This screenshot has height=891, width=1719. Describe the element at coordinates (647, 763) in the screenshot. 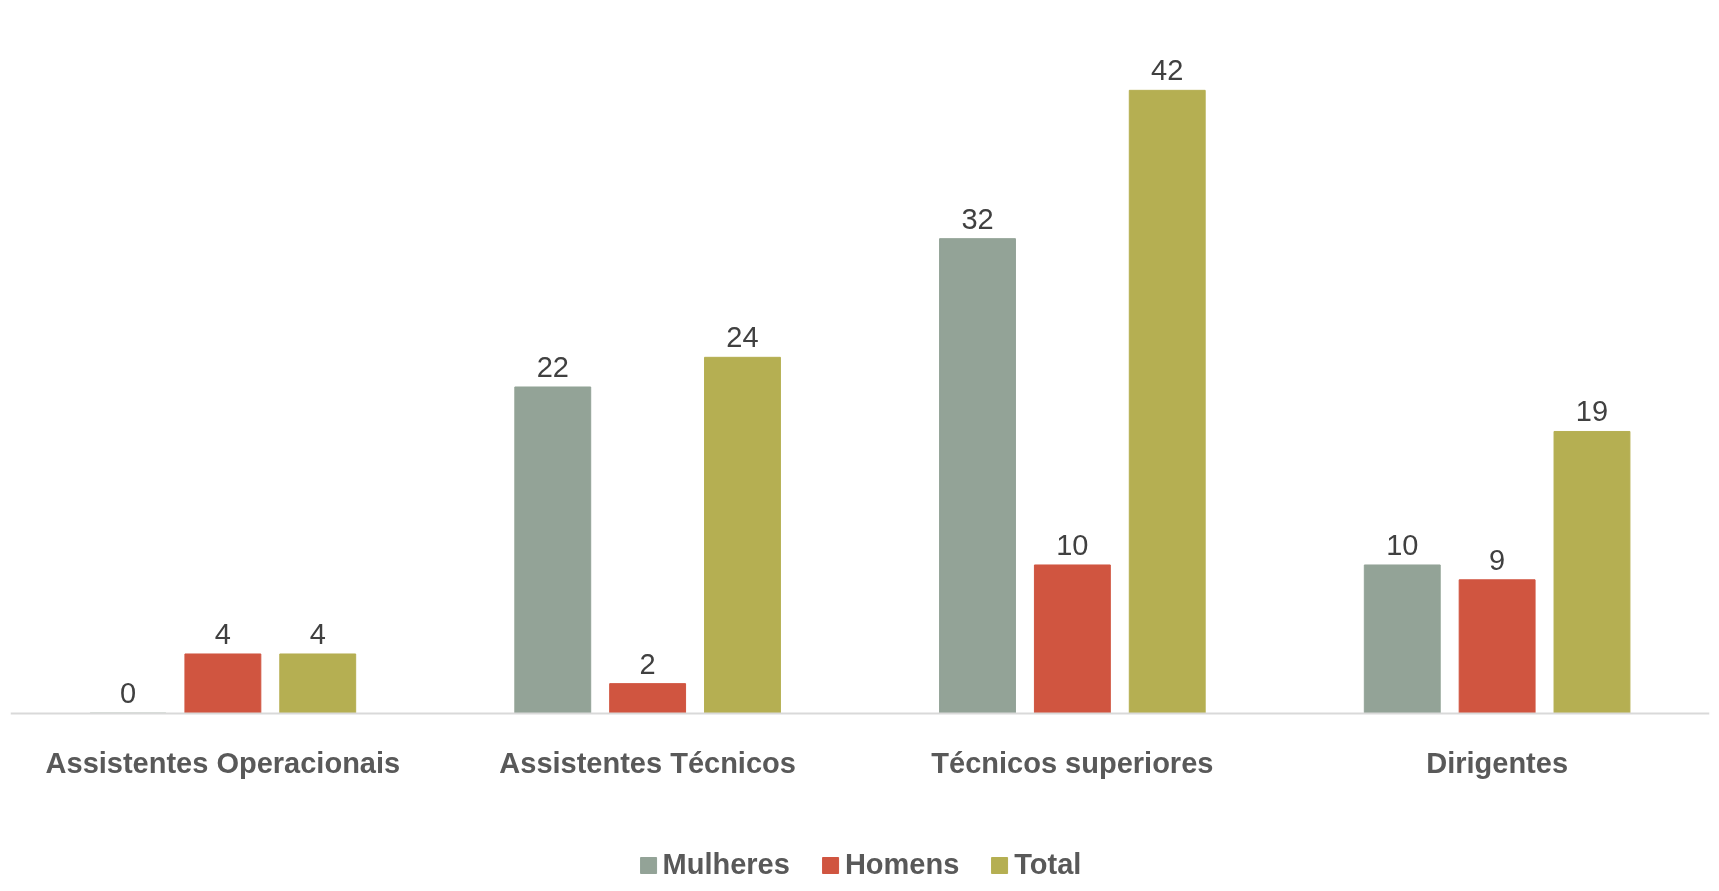

I see `x-tick-label: Assistentes Técnicos` at that location.